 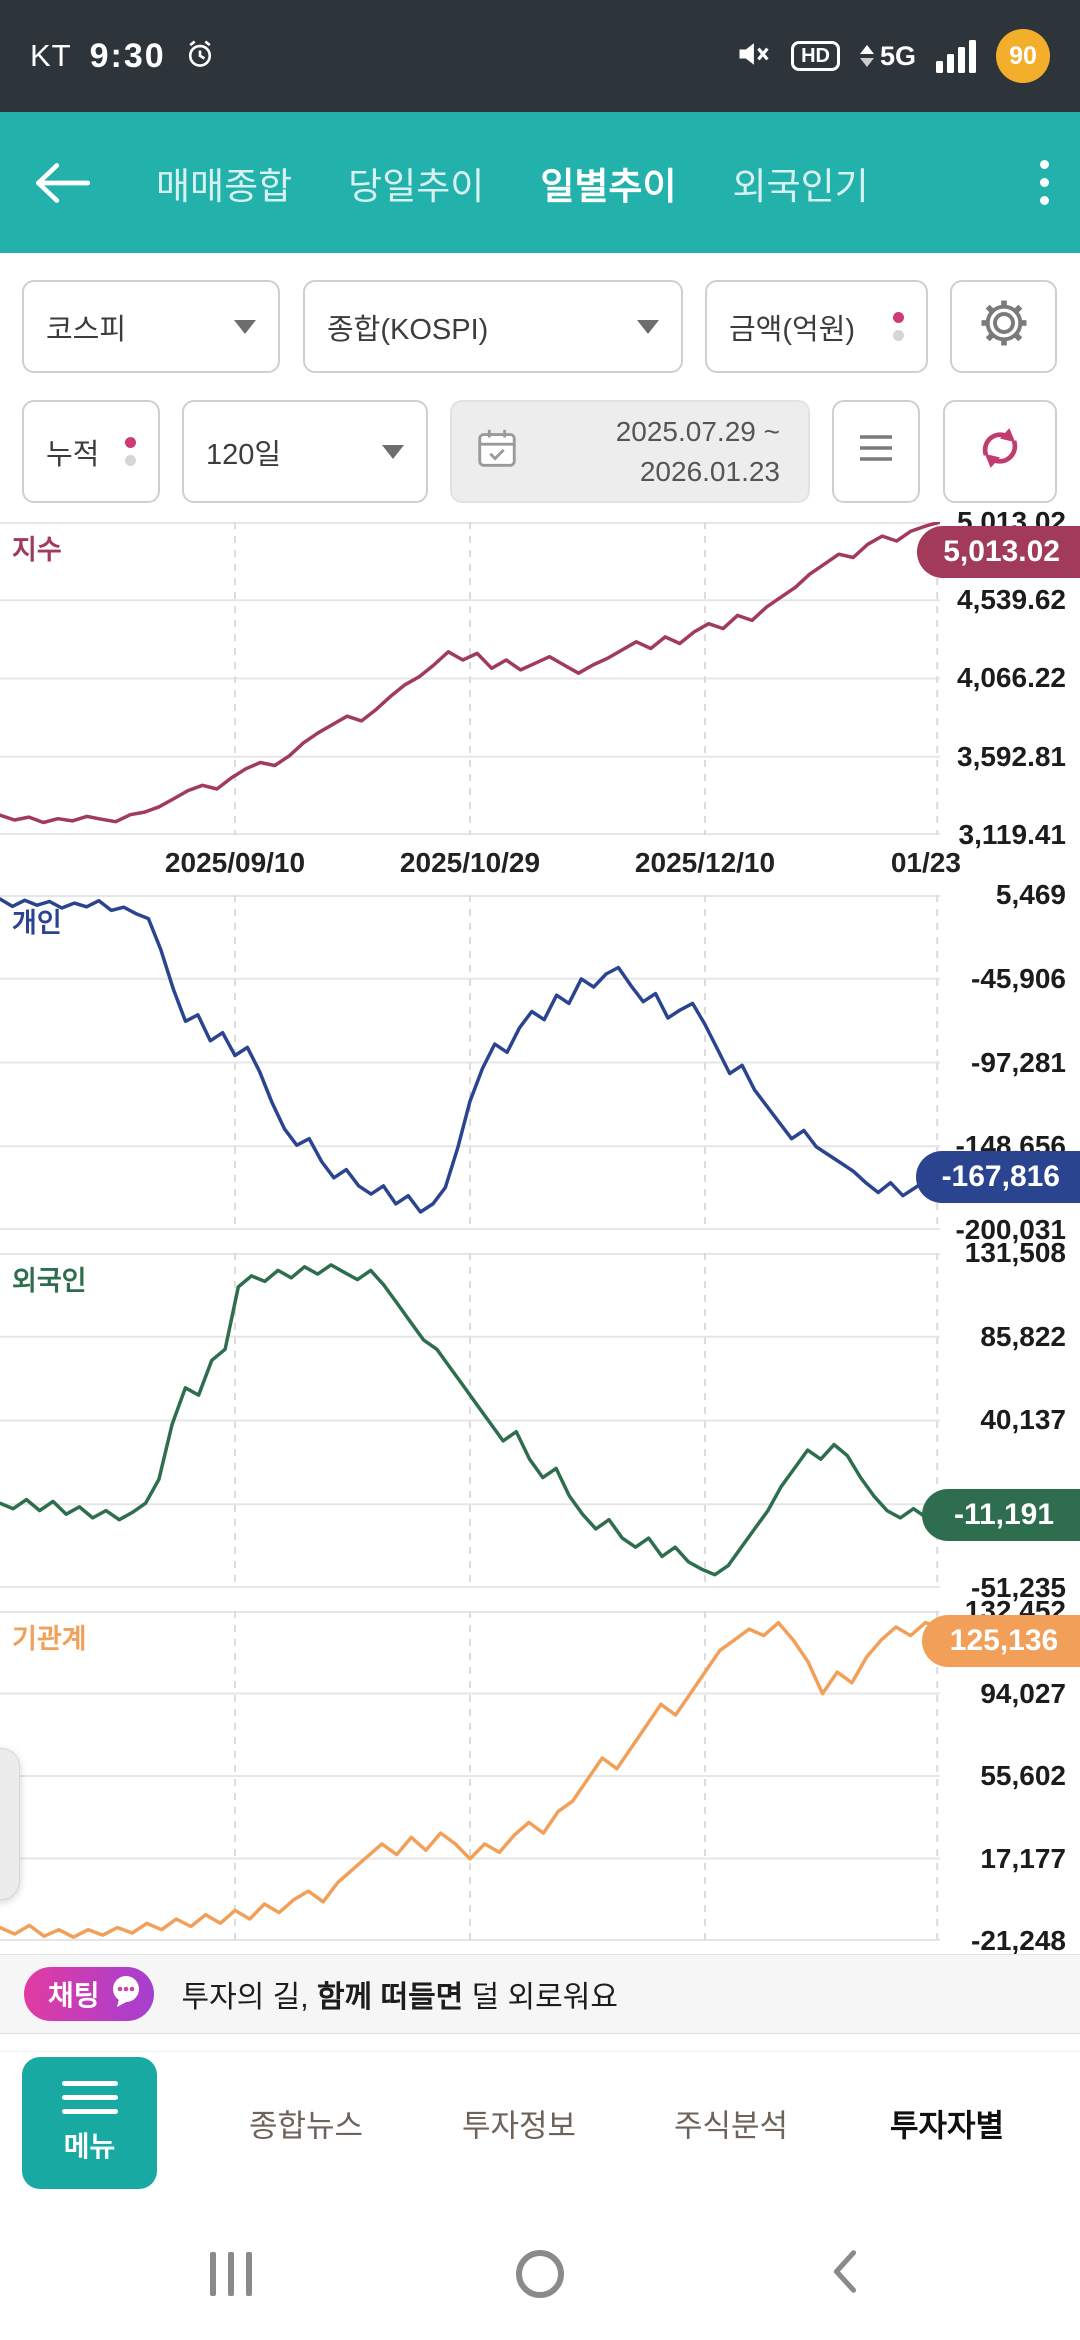 What do you see at coordinates (816, 326) in the screenshot?
I see `value-type-toggle: 금액(억원)` at bounding box center [816, 326].